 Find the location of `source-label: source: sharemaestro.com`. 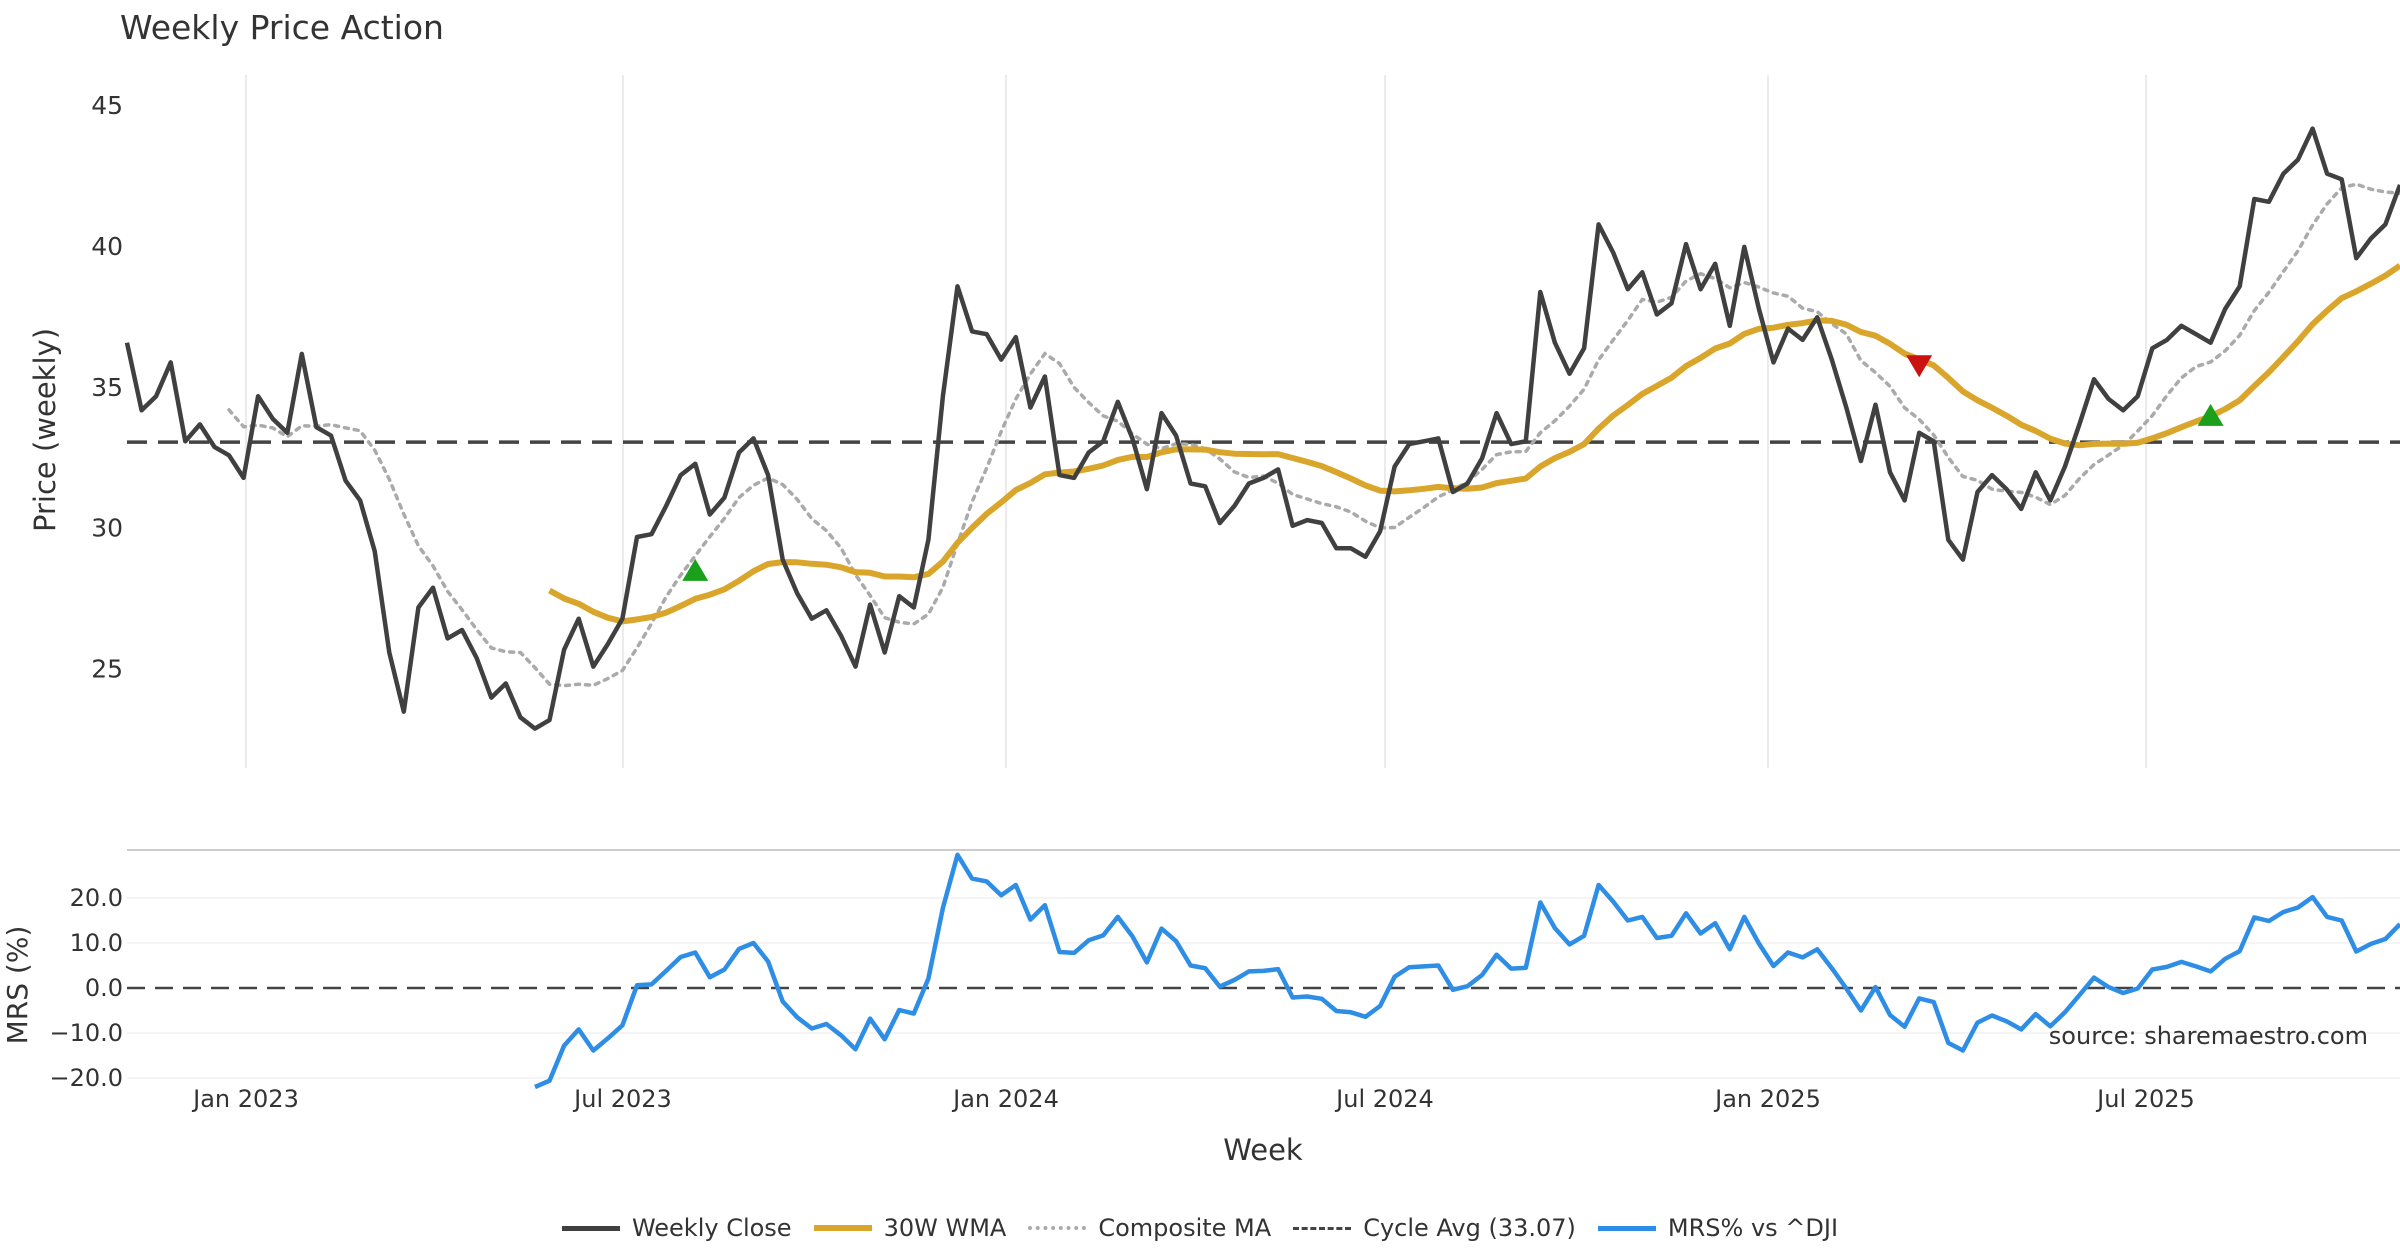

source-label: source: sharemaestro.com is located at coordinates (2208, 1036).